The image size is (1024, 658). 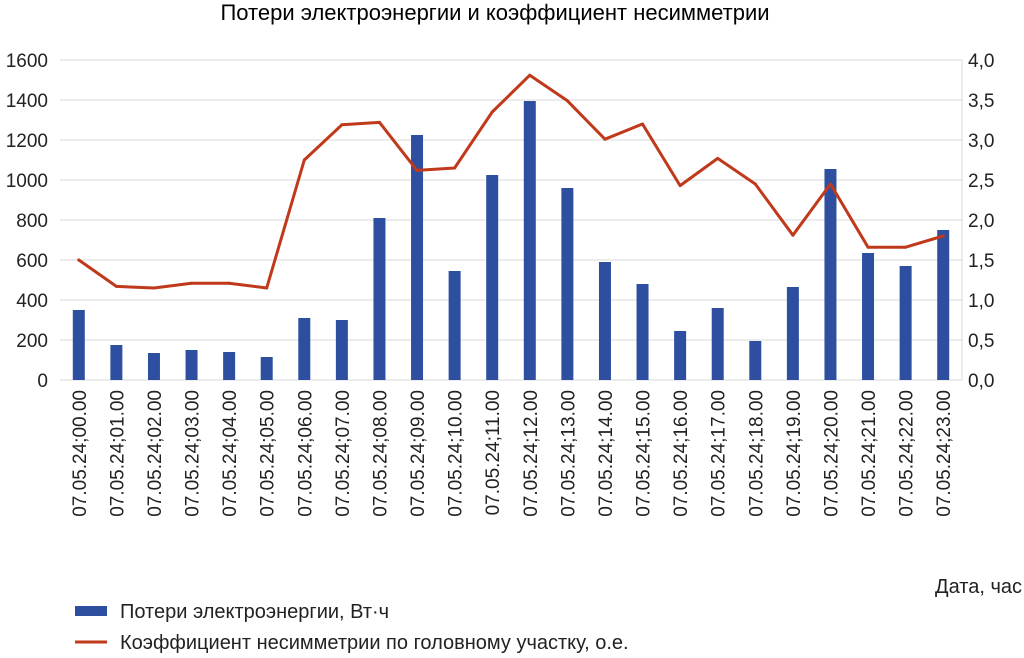 I want to click on y-tick-label-left: 1000, so click(x=27, y=181).